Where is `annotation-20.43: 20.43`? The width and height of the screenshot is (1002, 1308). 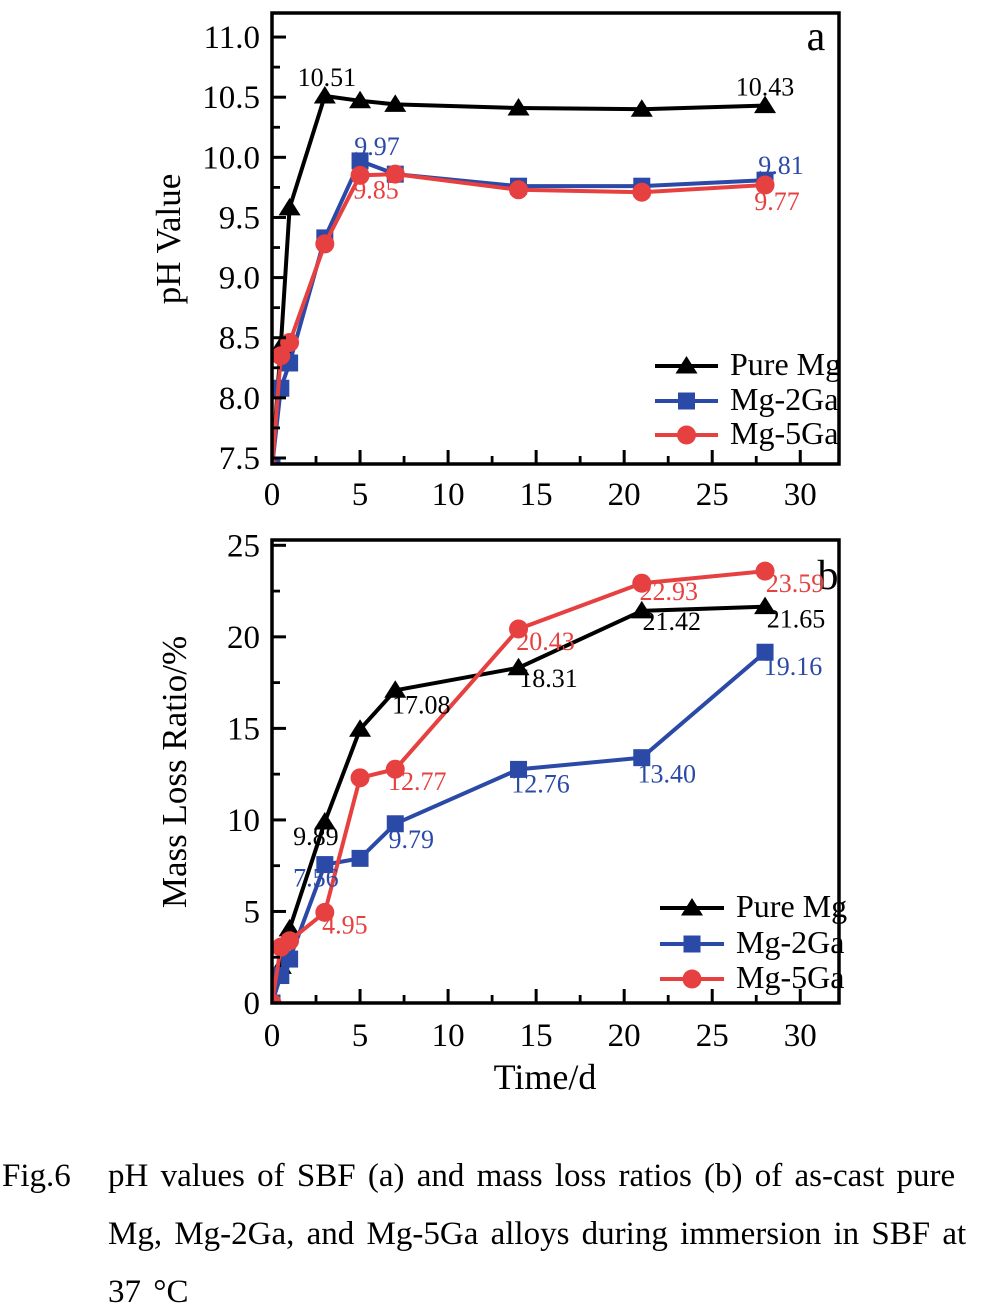
annotation-20.43: 20.43 is located at coordinates (545, 641).